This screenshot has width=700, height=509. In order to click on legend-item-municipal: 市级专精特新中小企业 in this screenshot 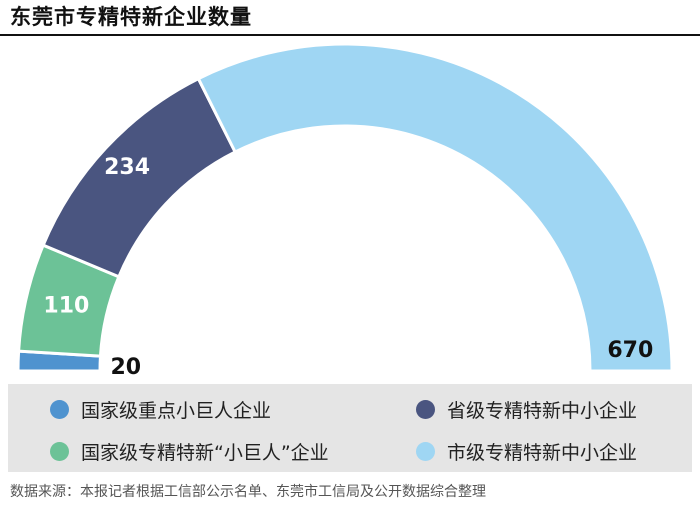, I will do `click(526, 451)`.